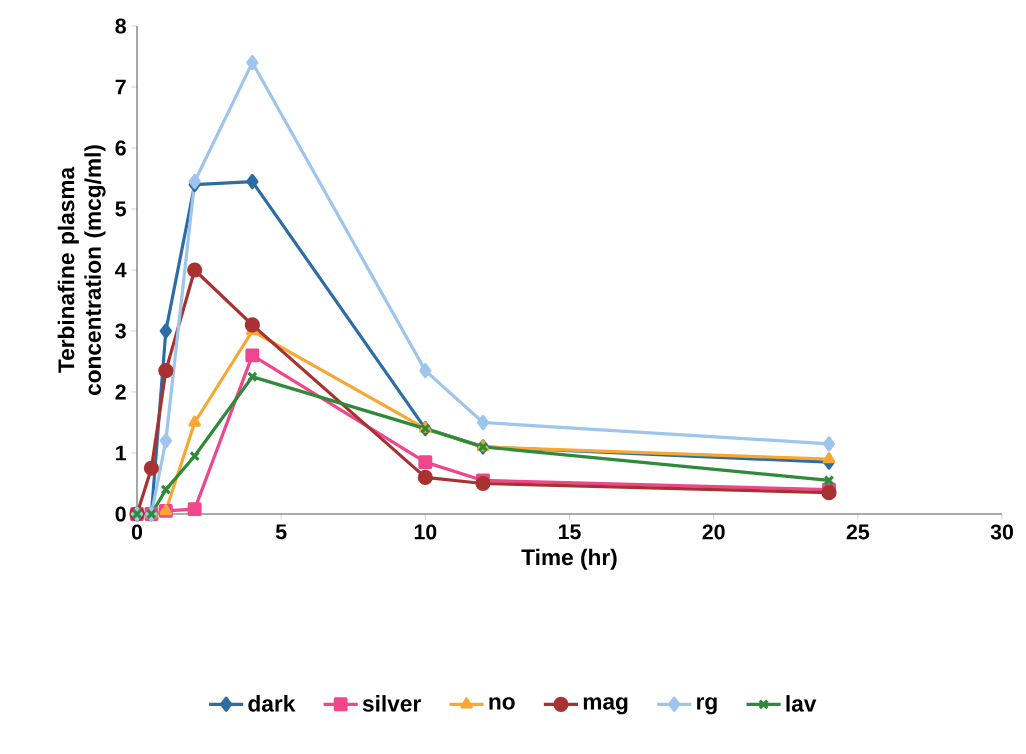 This screenshot has width=1026, height=754. What do you see at coordinates (120, 392) in the screenshot?
I see `y-tick-label: 2` at bounding box center [120, 392].